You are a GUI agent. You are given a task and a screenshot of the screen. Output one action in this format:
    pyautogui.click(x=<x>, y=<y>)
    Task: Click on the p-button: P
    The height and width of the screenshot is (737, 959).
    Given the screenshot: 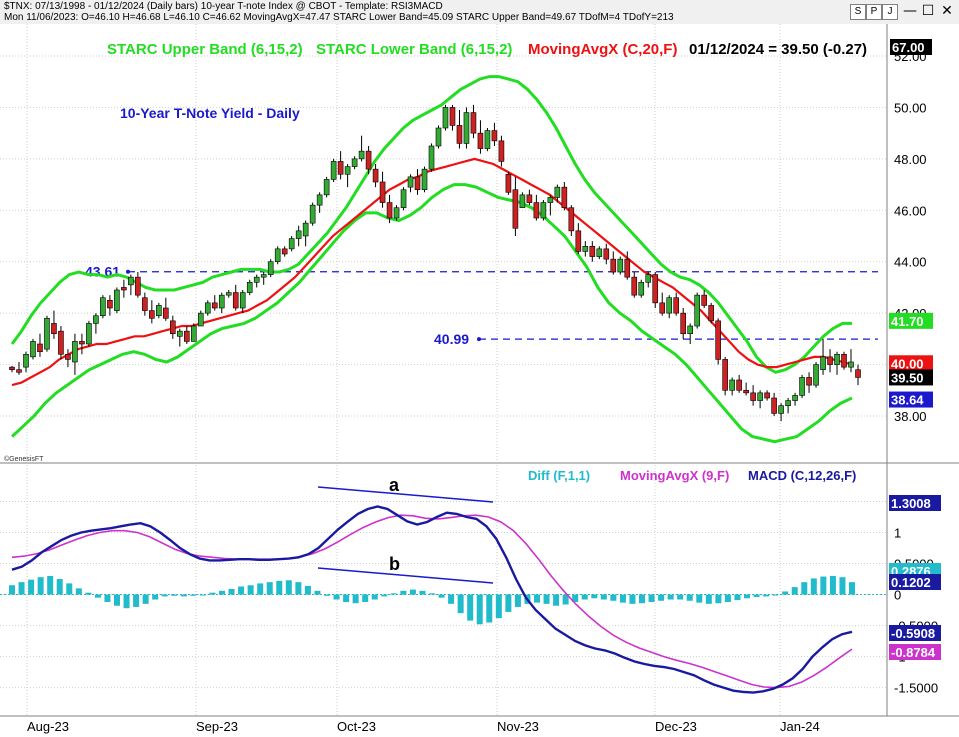 What is the action you would take?
    pyautogui.click(x=874, y=12)
    